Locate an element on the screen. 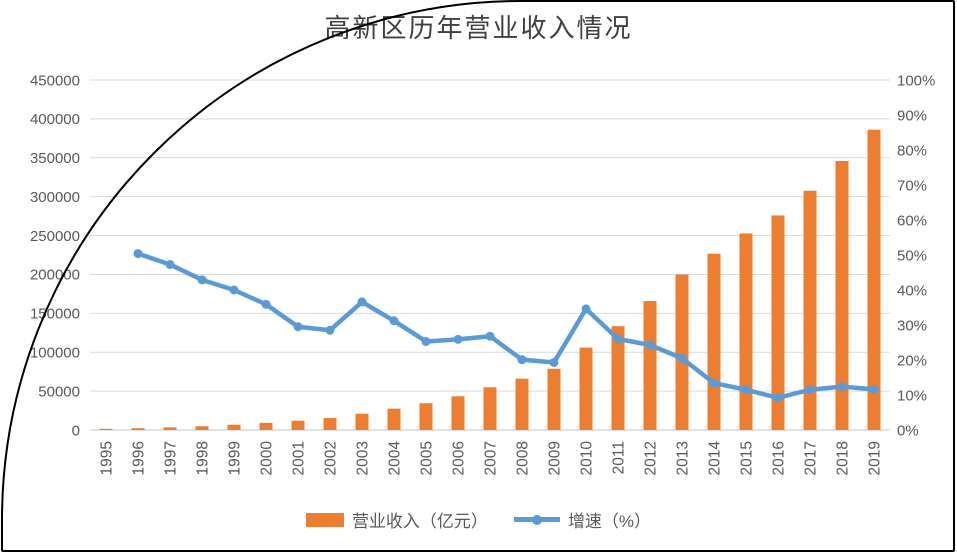 Image resolution: width=957 pixels, height=554 pixels. right-axis-label: 0% is located at coordinates (908, 430).